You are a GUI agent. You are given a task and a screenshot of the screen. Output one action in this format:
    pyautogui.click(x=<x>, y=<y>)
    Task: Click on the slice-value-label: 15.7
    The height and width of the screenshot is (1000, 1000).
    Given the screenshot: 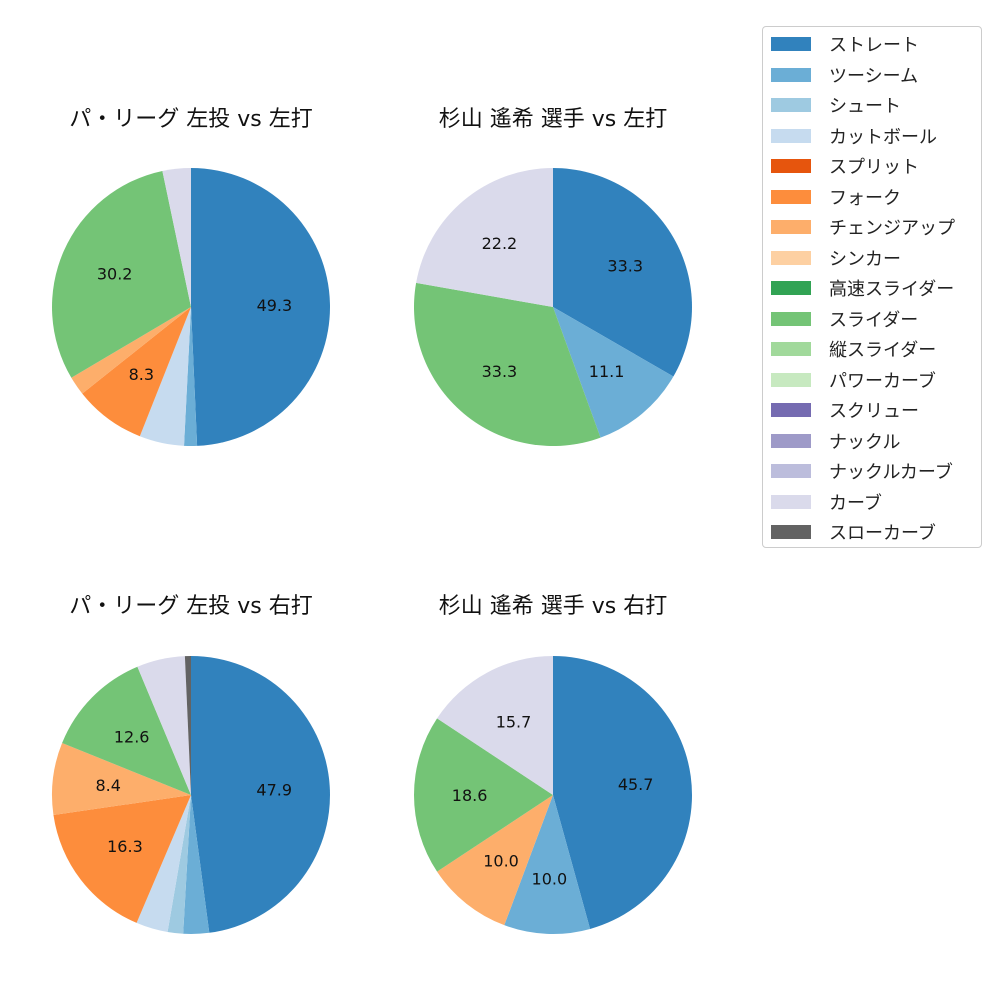 What is the action you would take?
    pyautogui.click(x=514, y=722)
    